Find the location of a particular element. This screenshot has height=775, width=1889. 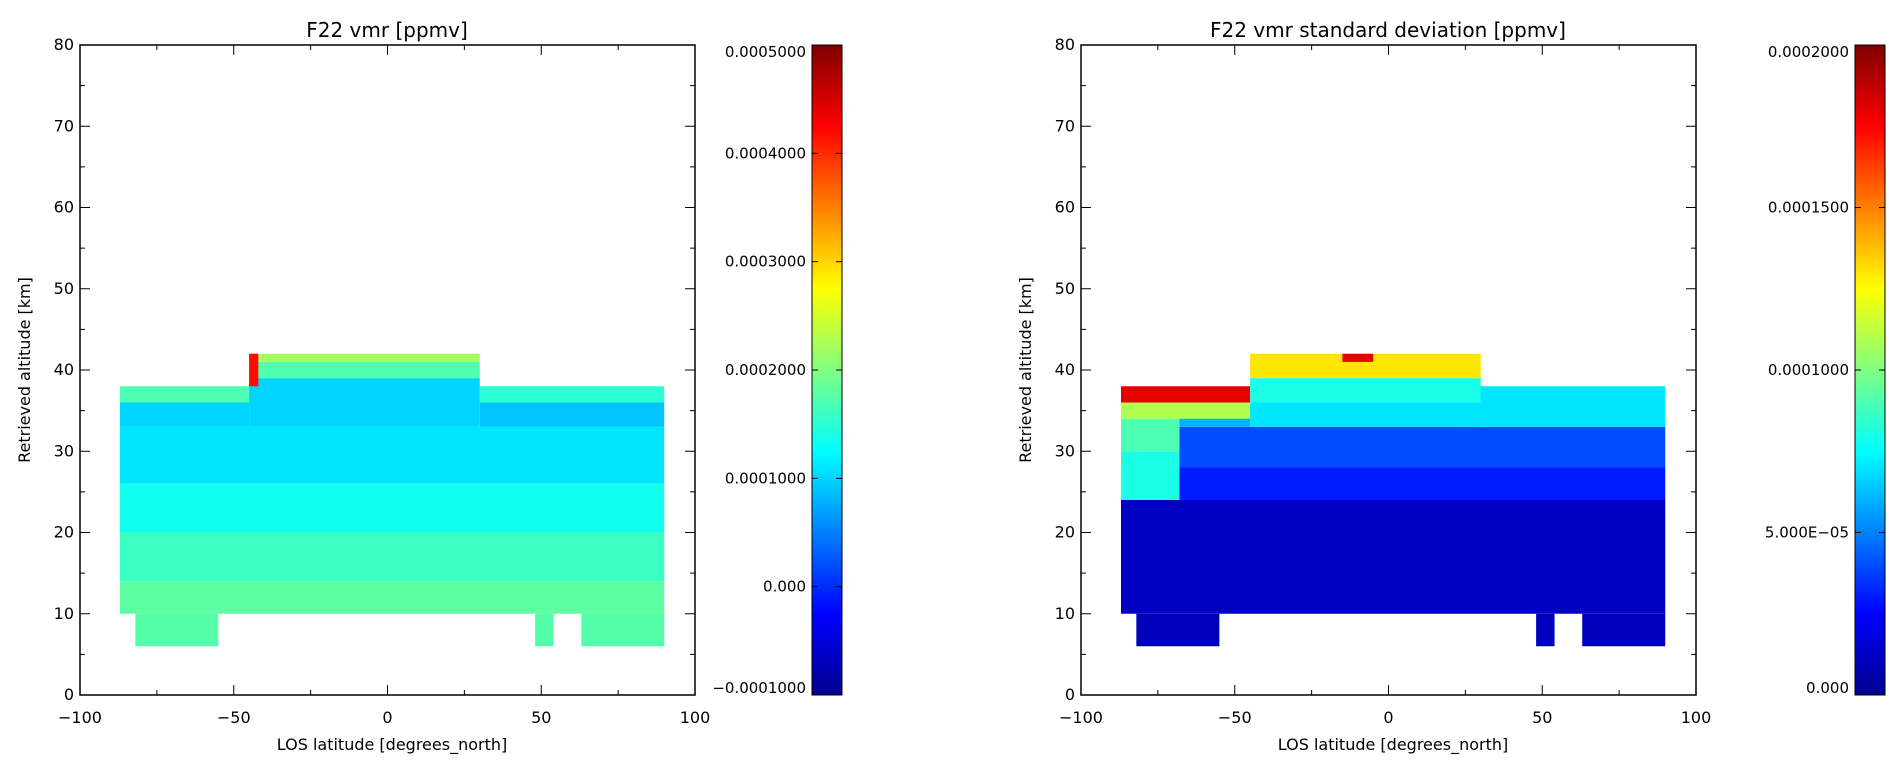

vmr-y-tick-label: 50 is located at coordinates (64, 288).